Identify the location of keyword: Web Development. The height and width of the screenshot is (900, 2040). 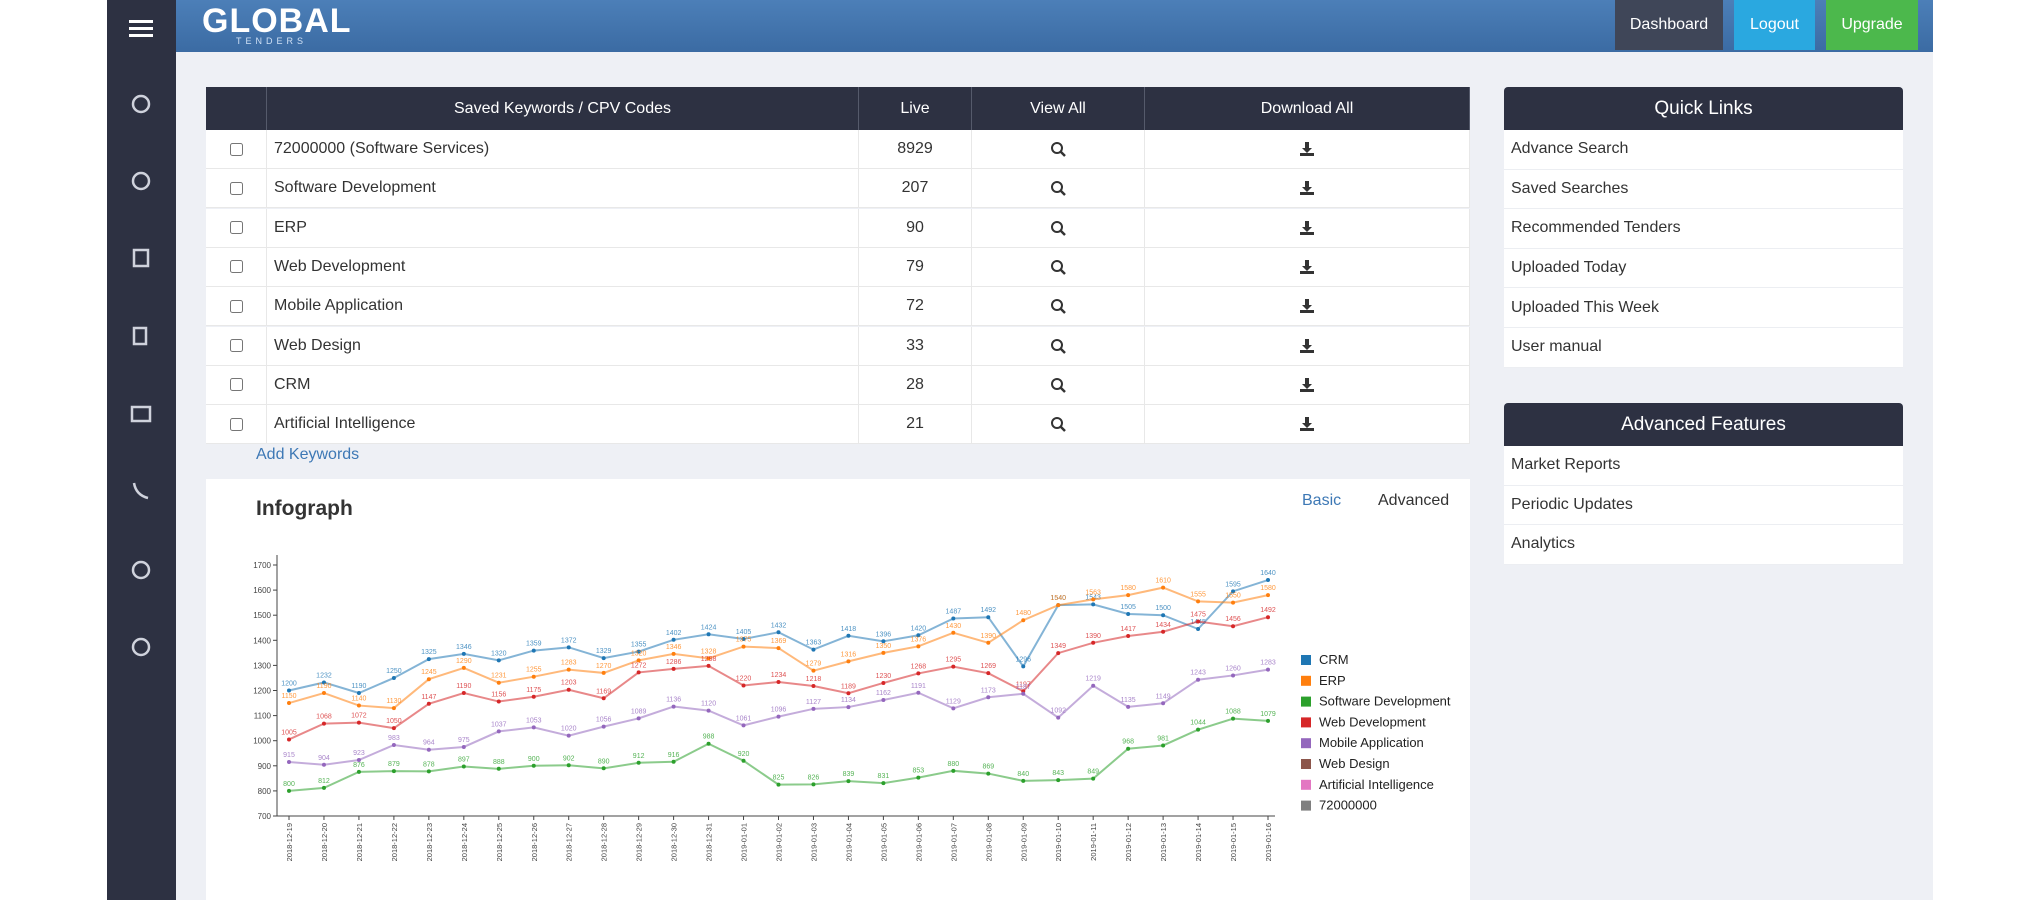
(563, 267).